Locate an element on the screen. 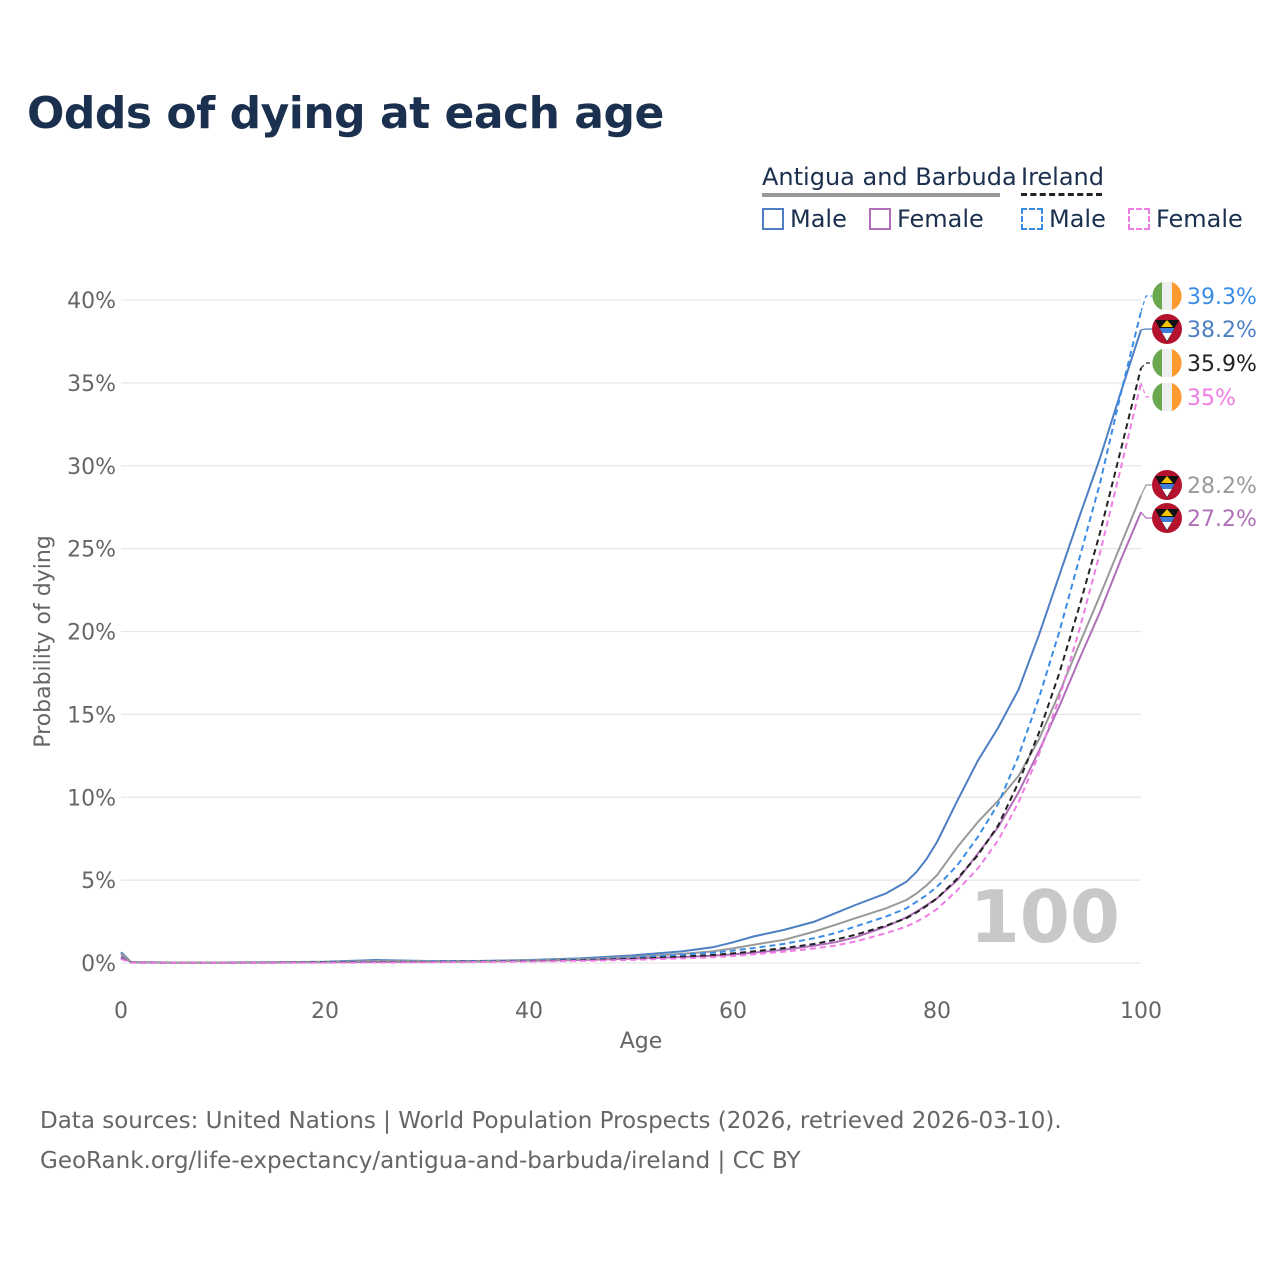  end-value-label: 39.3% is located at coordinates (1222, 297).